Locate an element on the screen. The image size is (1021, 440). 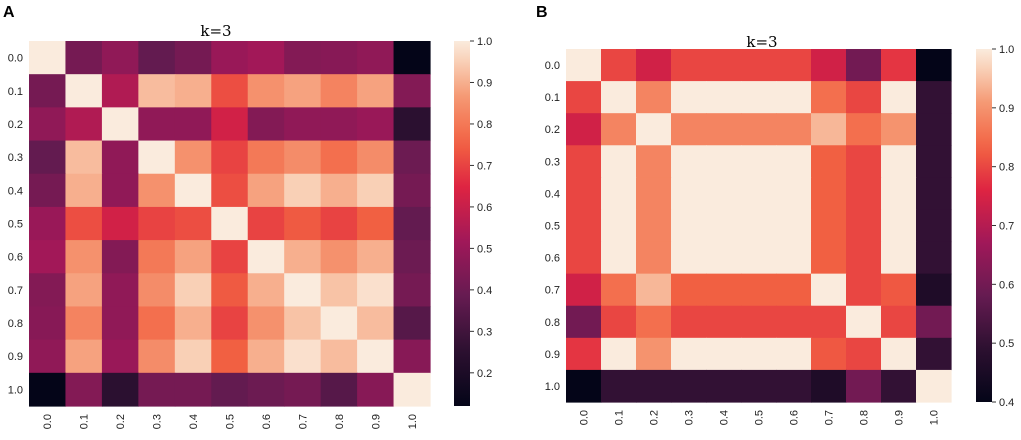
colorbar-tick-label: 0.6 is located at coordinates (1006, 285).